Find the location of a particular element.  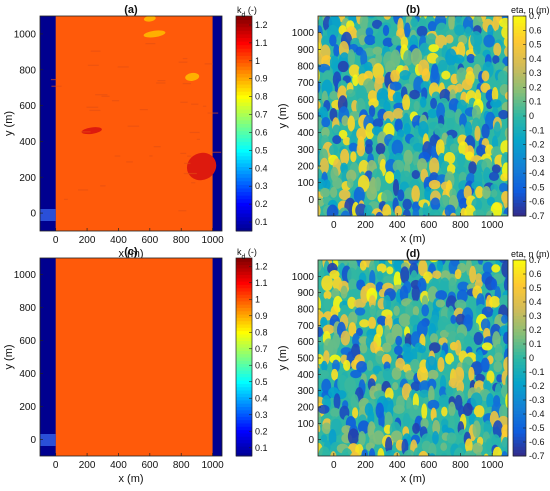

colorbar-tick-label: -0.4 is located at coordinates (537, 173).